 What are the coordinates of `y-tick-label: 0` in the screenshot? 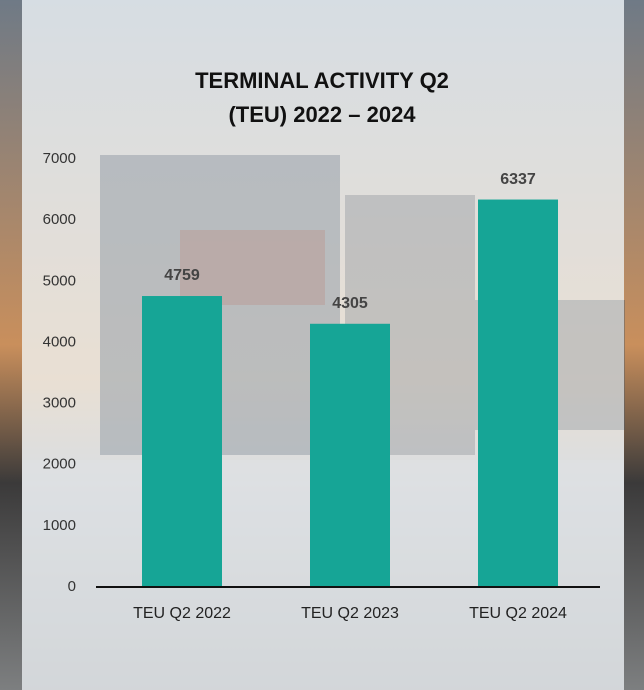 It's located at (72, 586).